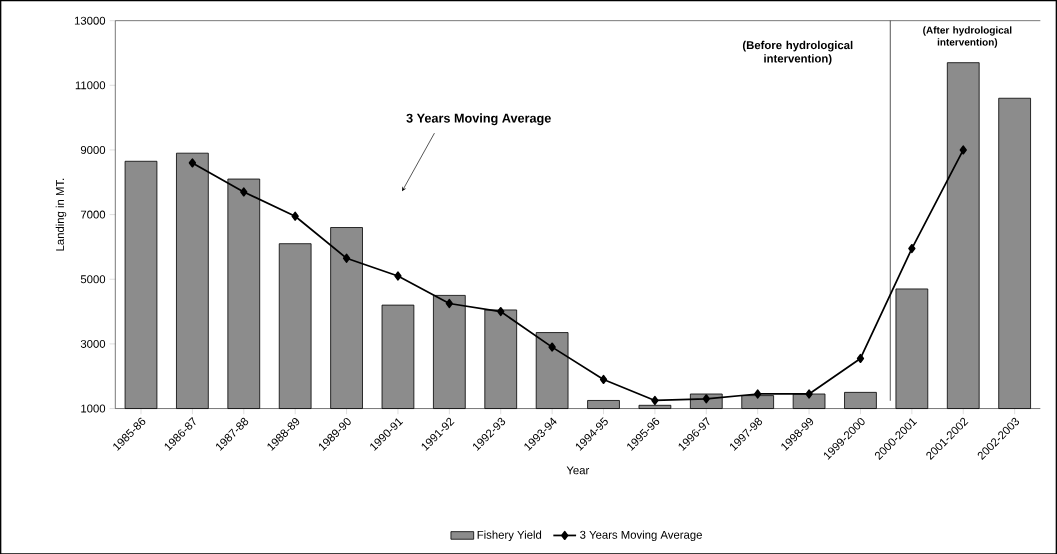 The width and height of the screenshot is (1057, 554). I want to click on annotation: 3 Years Moving Average, so click(478, 119).